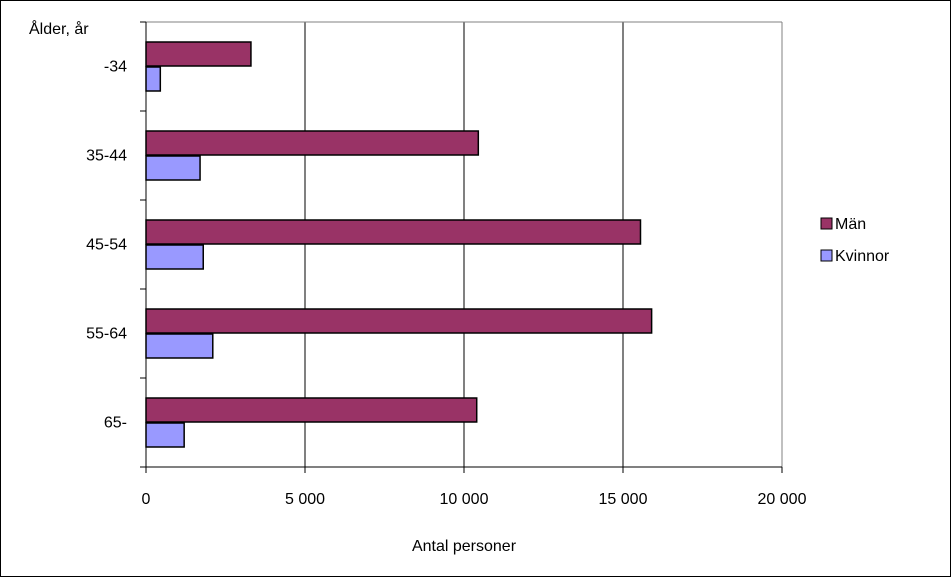 The width and height of the screenshot is (951, 578). I want to click on y-tick-labels: -34 35-44 45-54 55-64 65-, so click(106, 245).